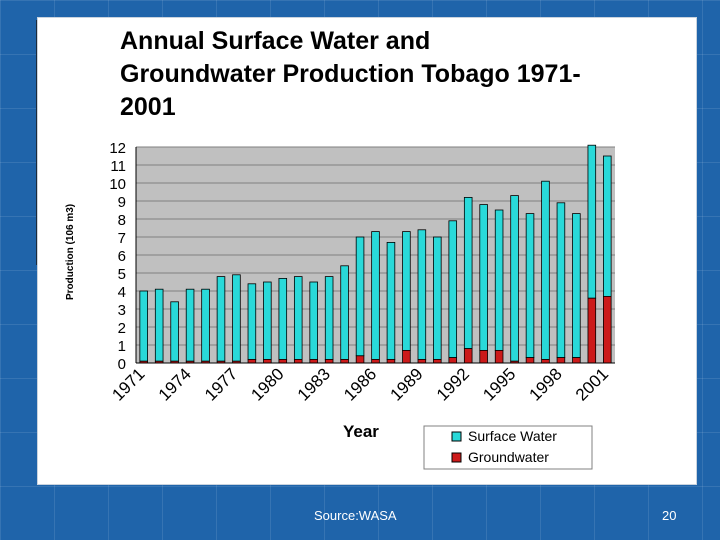 Image resolution: width=720 pixels, height=540 pixels. I want to click on y-tick-label: 4, so click(122, 292).